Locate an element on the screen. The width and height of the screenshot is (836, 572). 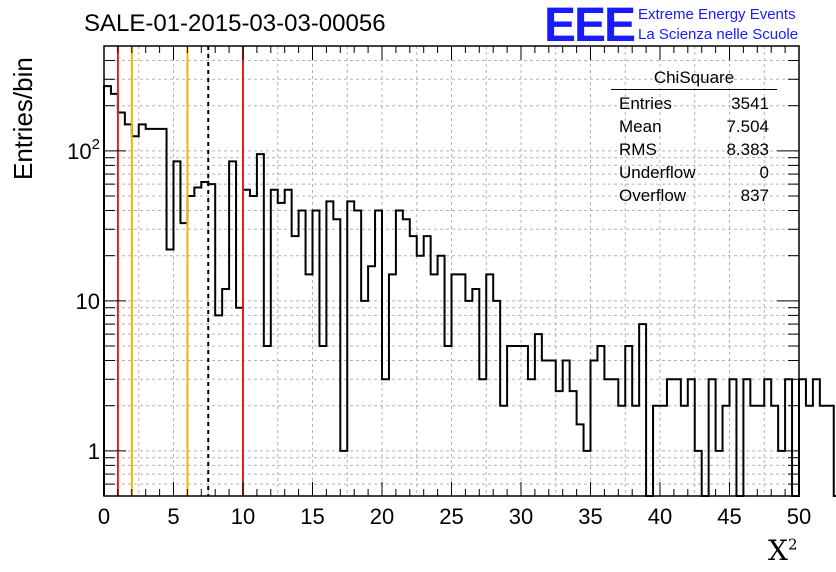
stats-value: 3541 is located at coordinates (750, 103).